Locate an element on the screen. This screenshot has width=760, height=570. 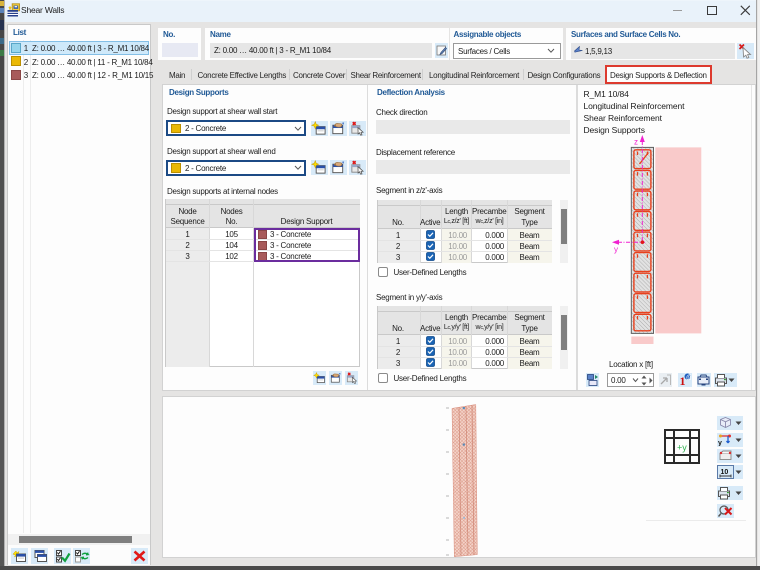
svg-text: +y is located at coordinates (682, 448).